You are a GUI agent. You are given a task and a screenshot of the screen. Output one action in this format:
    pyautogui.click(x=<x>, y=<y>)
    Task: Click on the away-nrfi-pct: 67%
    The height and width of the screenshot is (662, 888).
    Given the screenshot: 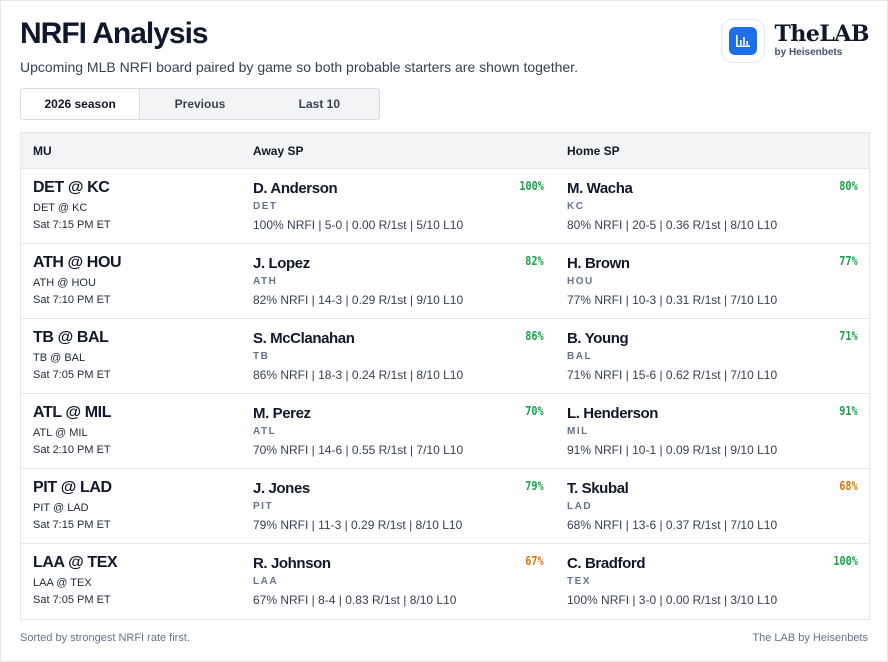 What is the action you would take?
    pyautogui.click(x=534, y=561)
    